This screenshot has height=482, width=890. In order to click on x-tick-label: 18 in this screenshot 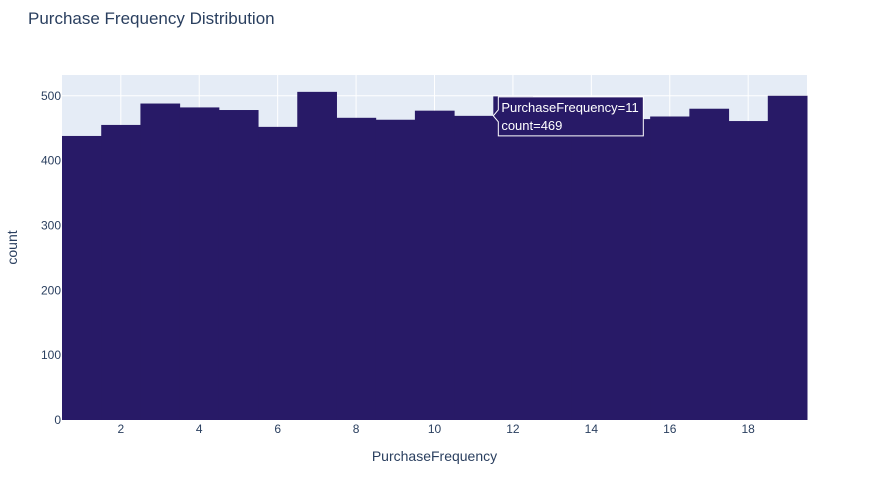, I will do `click(749, 429)`.